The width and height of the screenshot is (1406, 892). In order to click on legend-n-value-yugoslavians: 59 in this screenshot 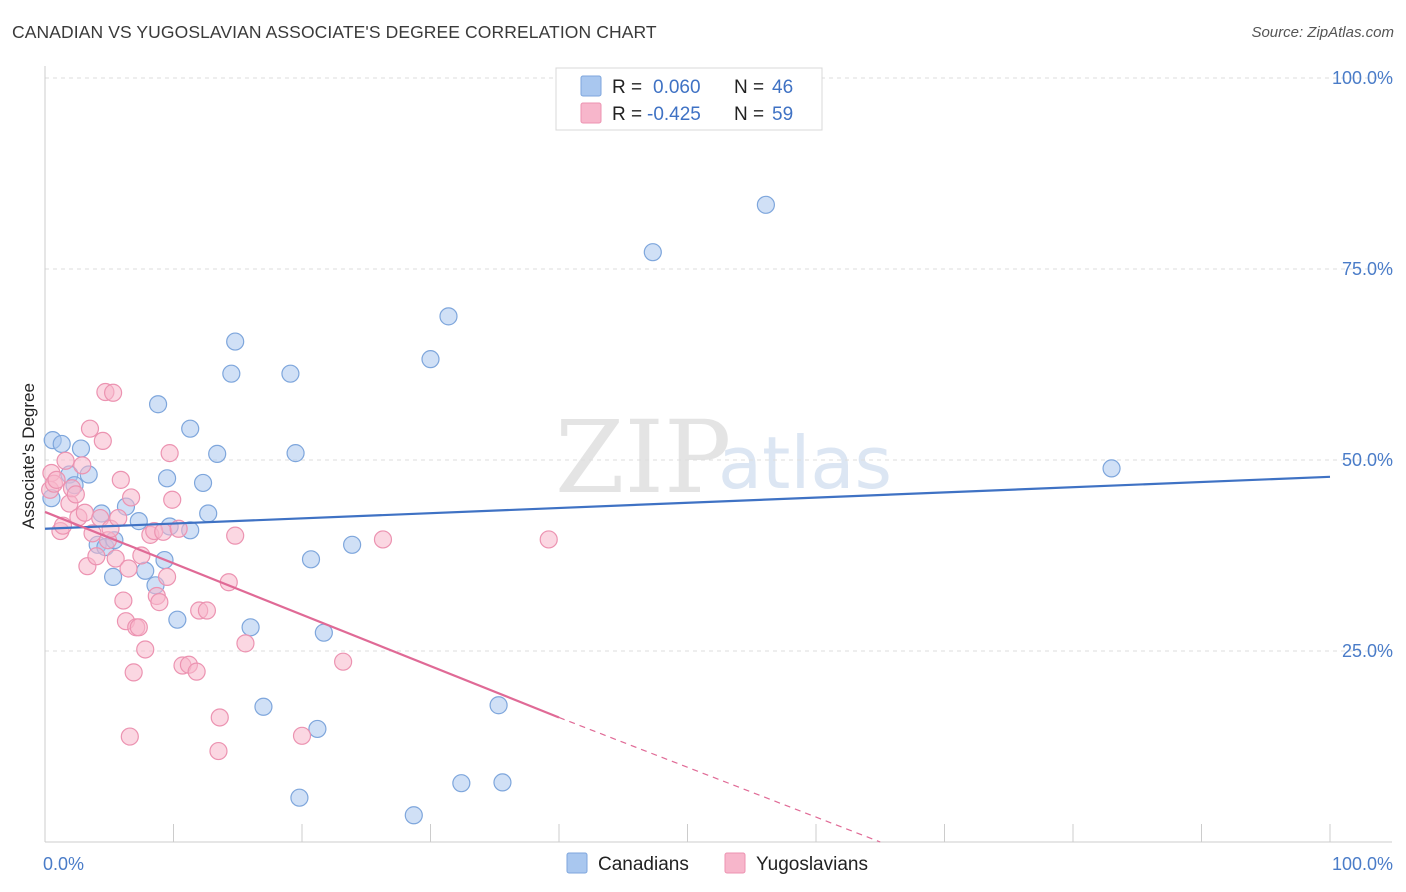, I will do `click(782, 114)`.